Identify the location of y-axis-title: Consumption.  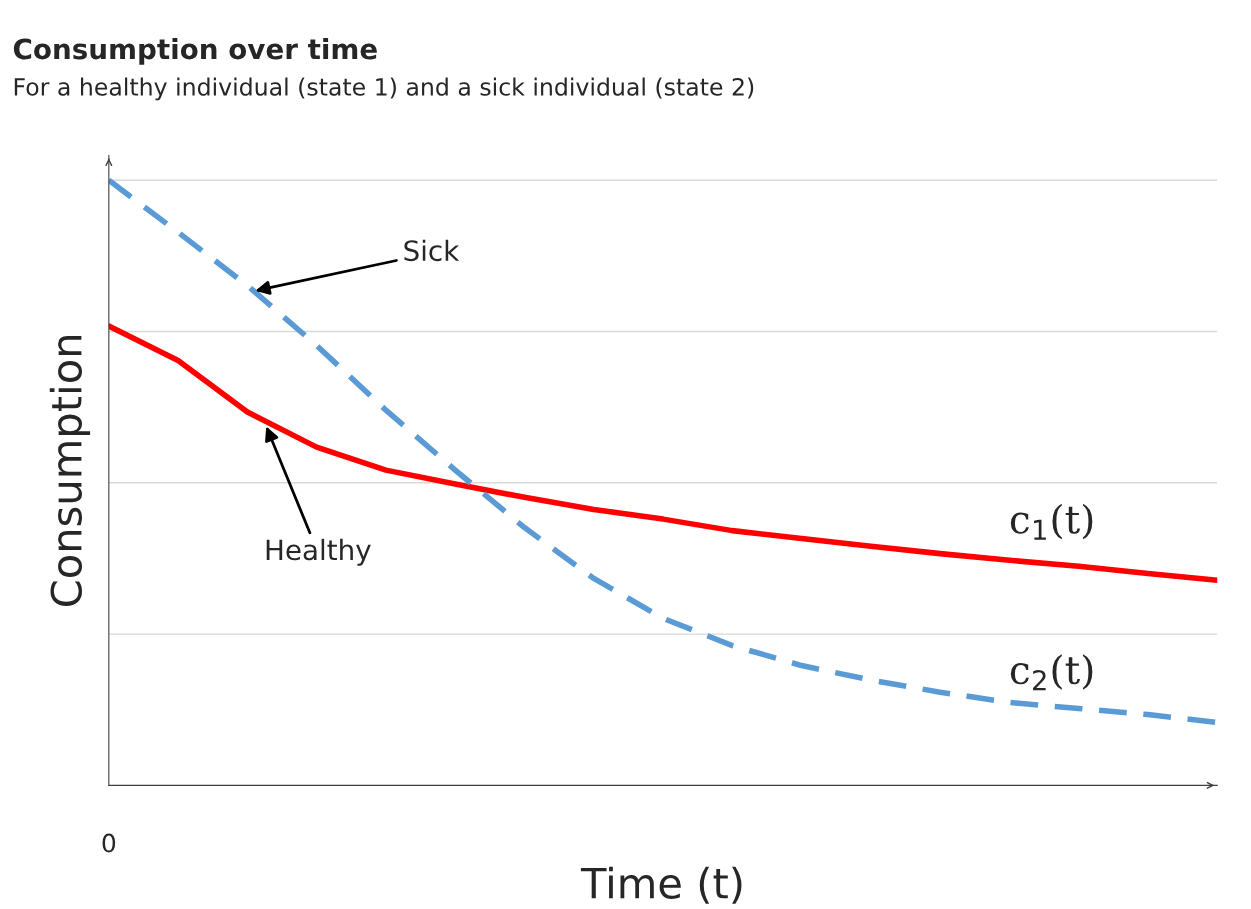
(70, 471).